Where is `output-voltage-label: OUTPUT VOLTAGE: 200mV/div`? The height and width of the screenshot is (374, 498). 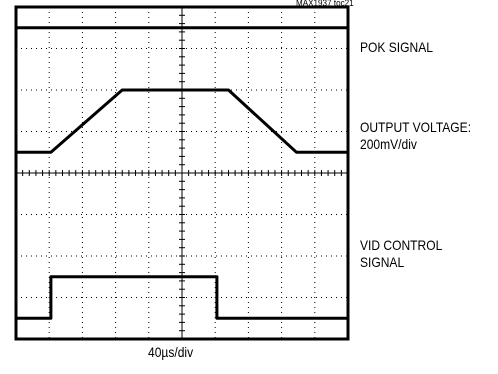
output-voltage-label: OUTPUT VOLTAGE: 200mV/div is located at coordinates (416, 135).